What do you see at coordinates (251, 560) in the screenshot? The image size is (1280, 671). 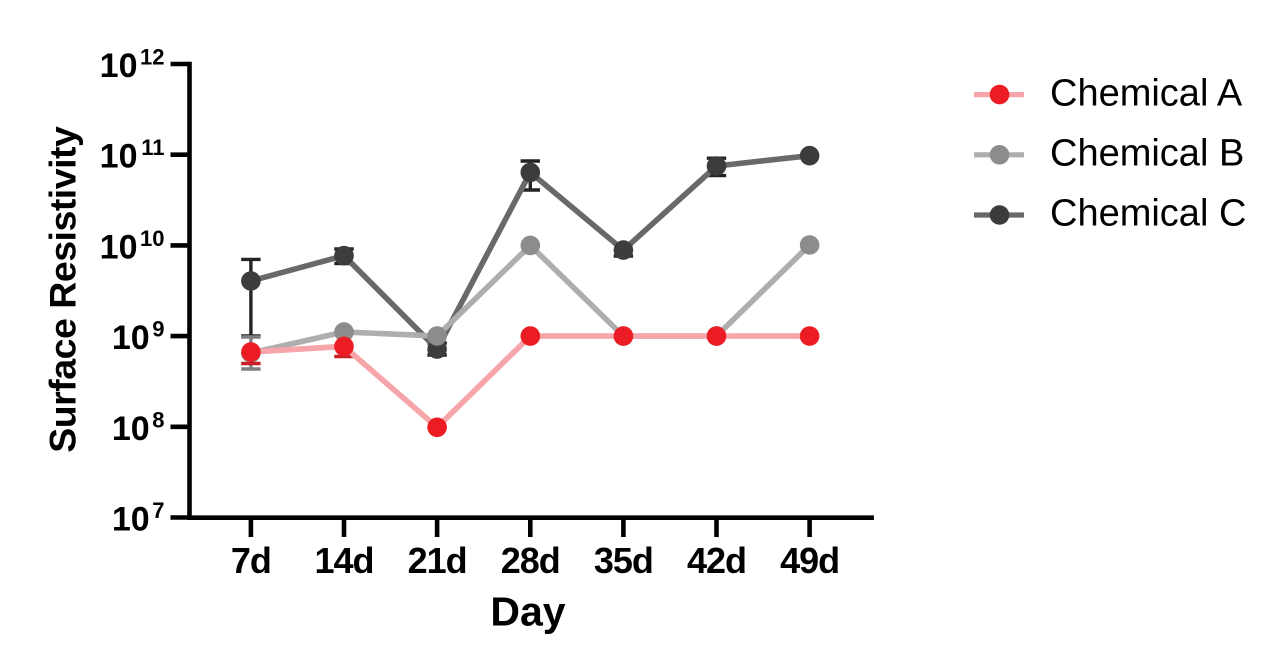 I see `svg-text: 7d` at bounding box center [251, 560].